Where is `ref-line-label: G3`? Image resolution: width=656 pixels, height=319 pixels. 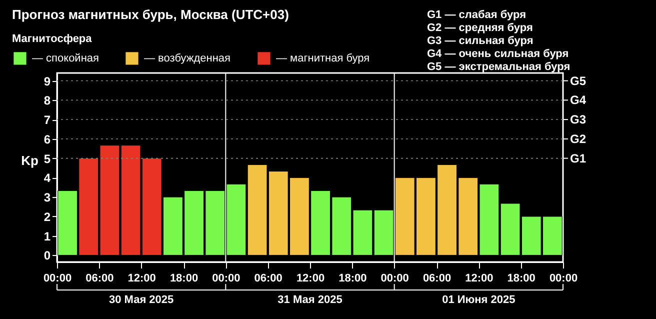
ref-line-label: G3 is located at coordinates (578, 119).